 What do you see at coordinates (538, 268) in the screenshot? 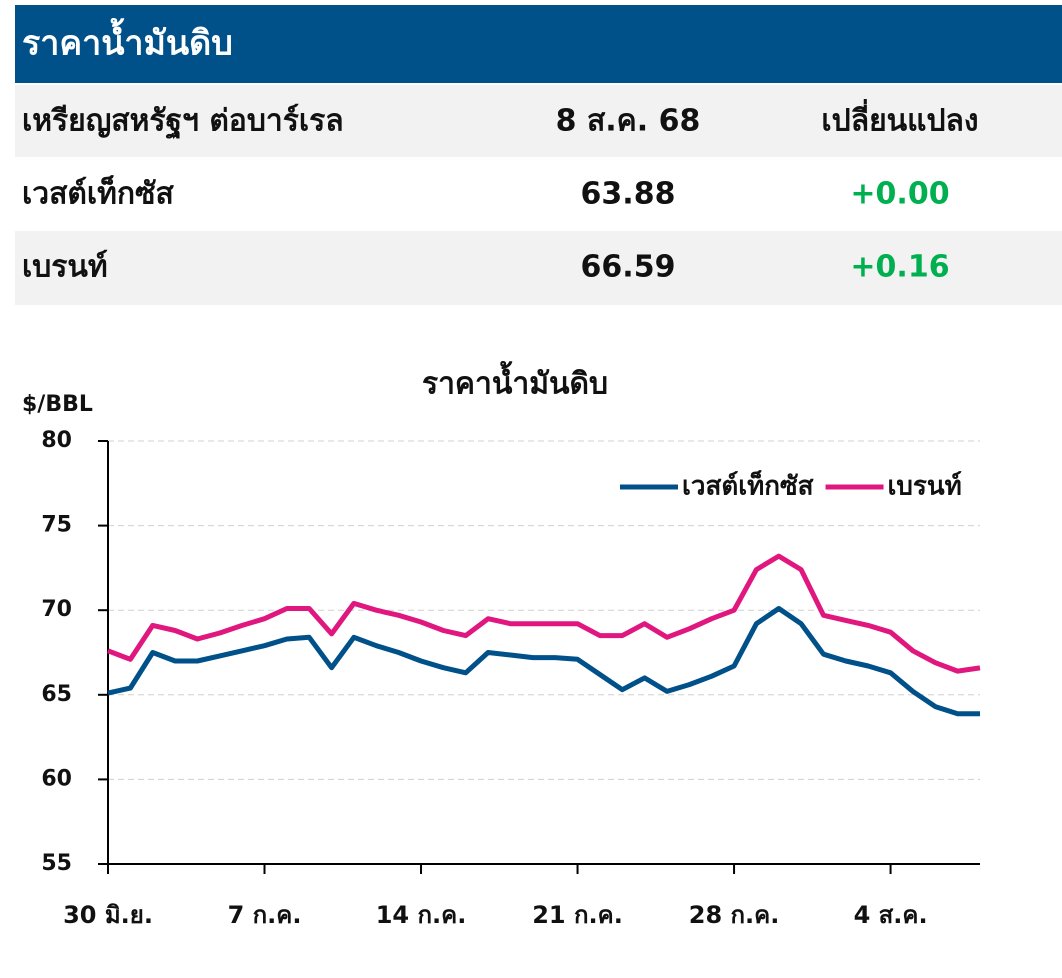
I see `table-row-bg` at bounding box center [538, 268].